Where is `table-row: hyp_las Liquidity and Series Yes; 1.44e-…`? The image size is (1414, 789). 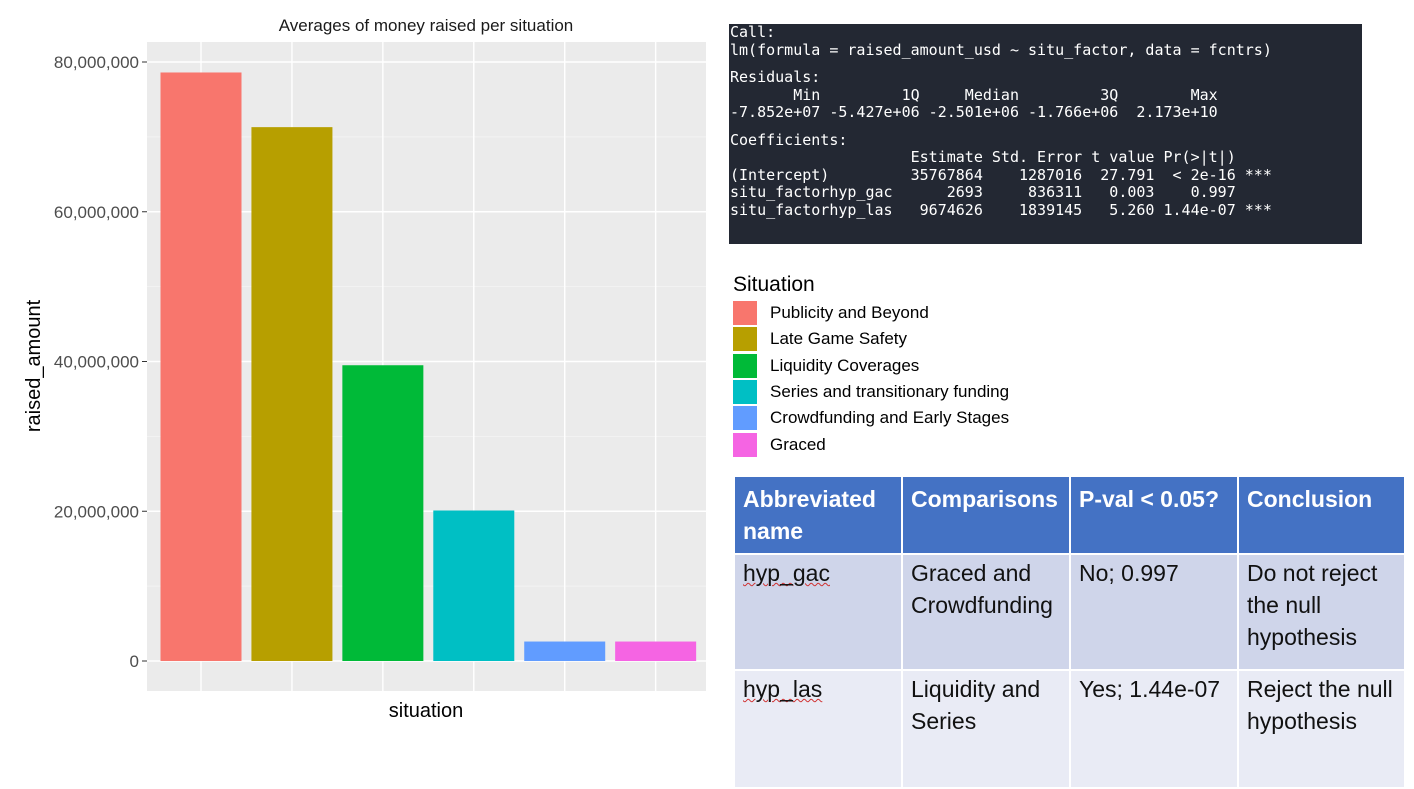
table-row: hyp_las Liquidity and Series Yes; 1.44e-… is located at coordinates (1069, 729).